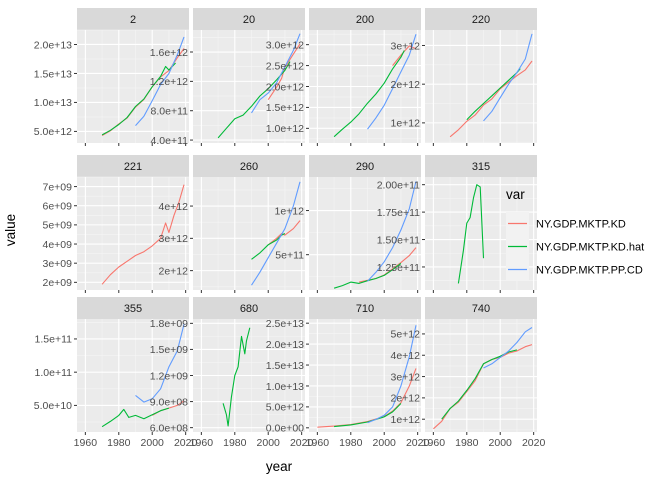  I want to click on legend-item: NY.GDP.MKTP.PP.CD, so click(574, 269).